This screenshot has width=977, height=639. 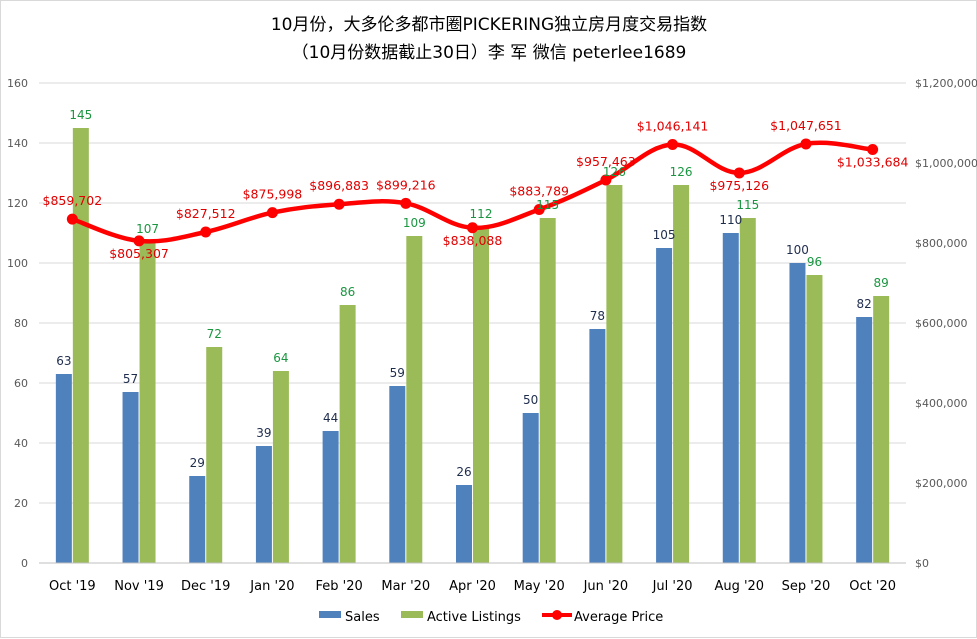 I want to click on sales-data-label: 63, so click(x=63, y=361).